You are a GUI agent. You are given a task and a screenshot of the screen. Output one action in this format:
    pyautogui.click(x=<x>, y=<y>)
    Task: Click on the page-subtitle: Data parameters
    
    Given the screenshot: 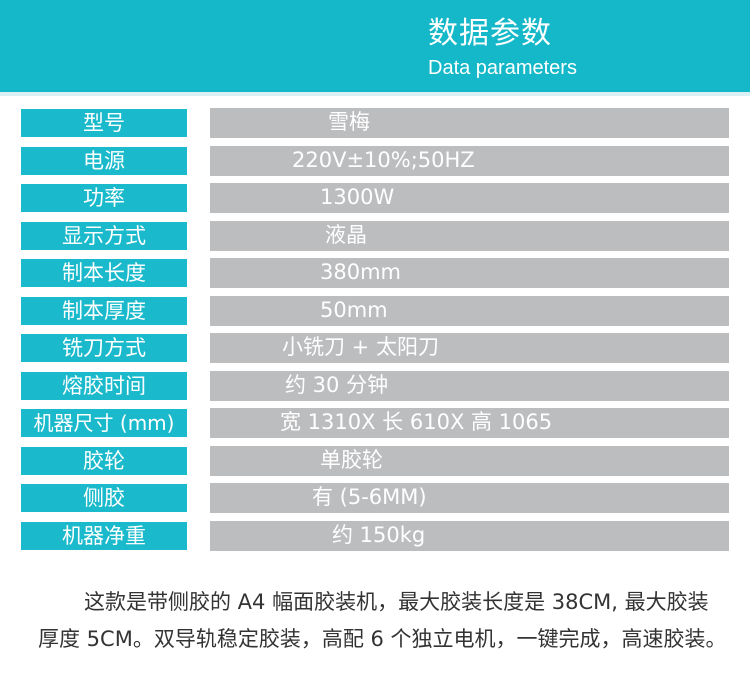 What is the action you would take?
    pyautogui.click(x=502, y=68)
    